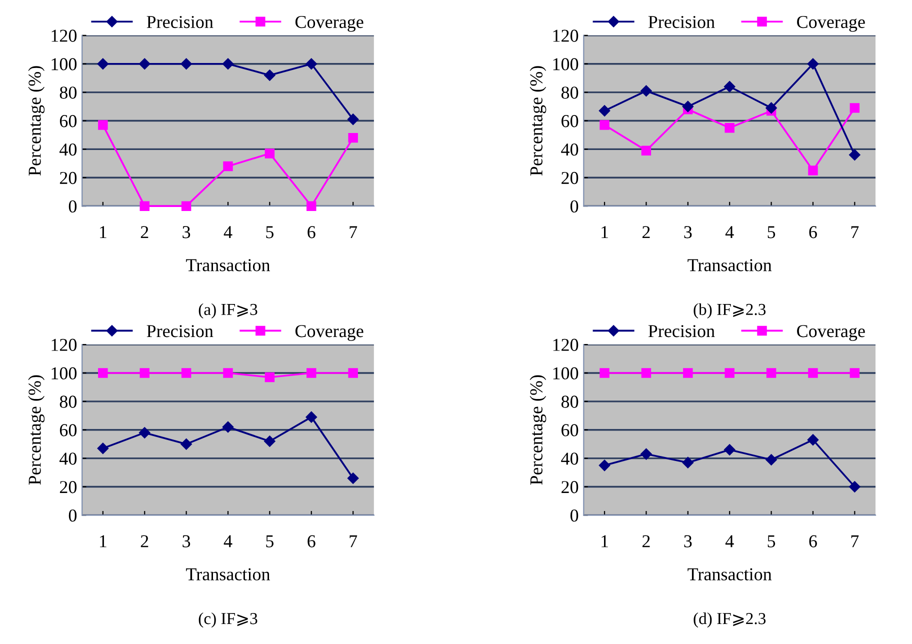 The height and width of the screenshot is (644, 912). What do you see at coordinates (730, 620) in the screenshot?
I see `text: (d) IF⩾2.3` at bounding box center [730, 620].